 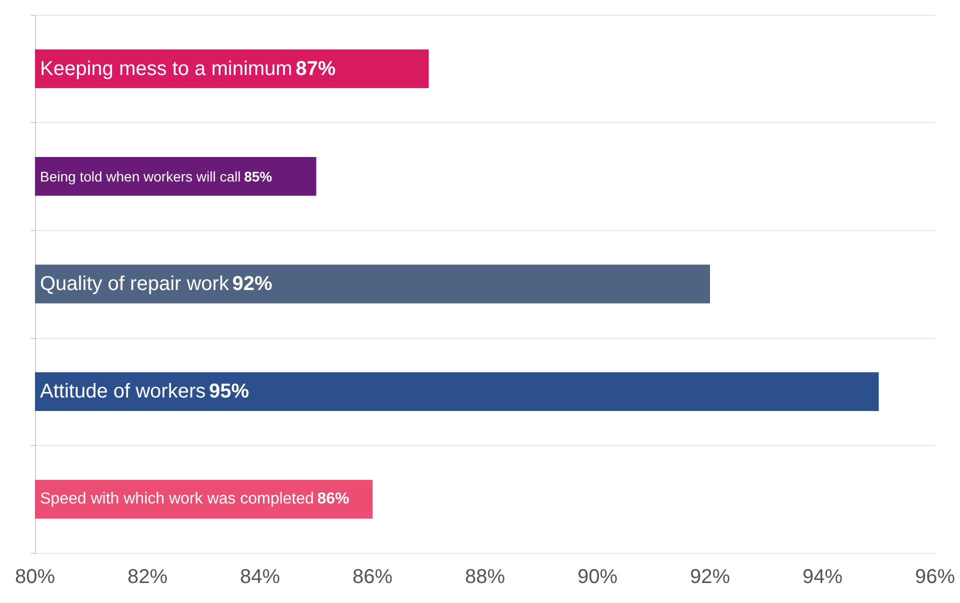 I want to click on x-tick-label: 92%, so click(x=710, y=577).